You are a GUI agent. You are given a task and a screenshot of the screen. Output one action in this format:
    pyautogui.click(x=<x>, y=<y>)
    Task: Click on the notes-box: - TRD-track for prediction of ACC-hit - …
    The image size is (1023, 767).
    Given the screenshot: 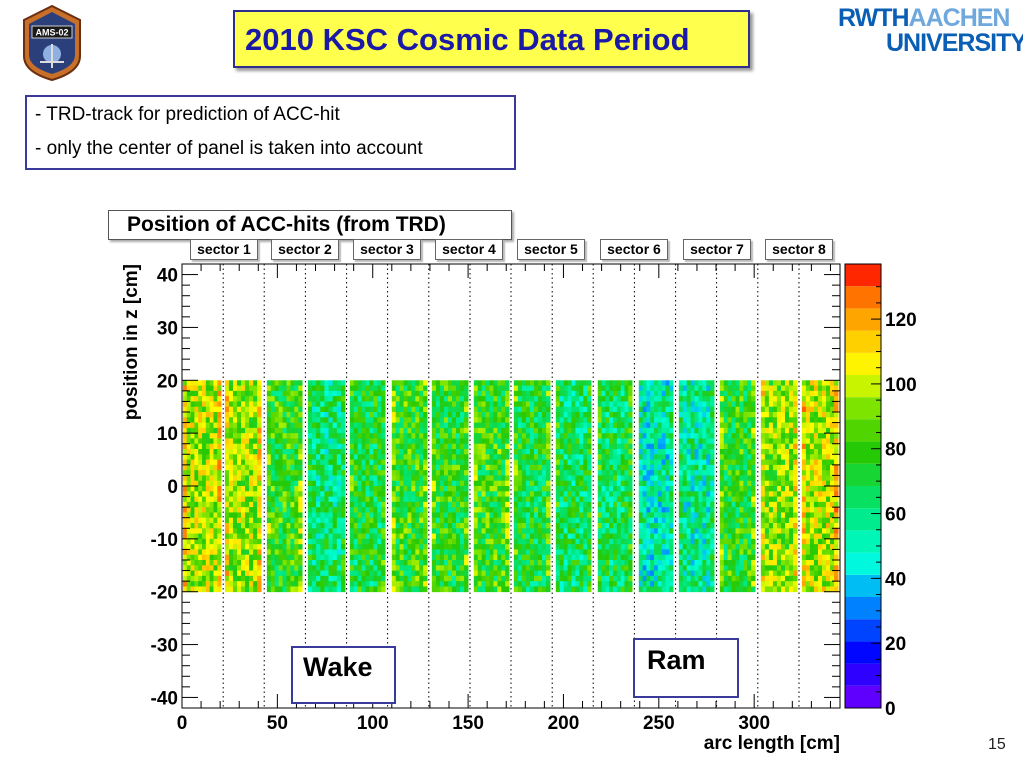 What is the action you would take?
    pyautogui.click(x=270, y=132)
    